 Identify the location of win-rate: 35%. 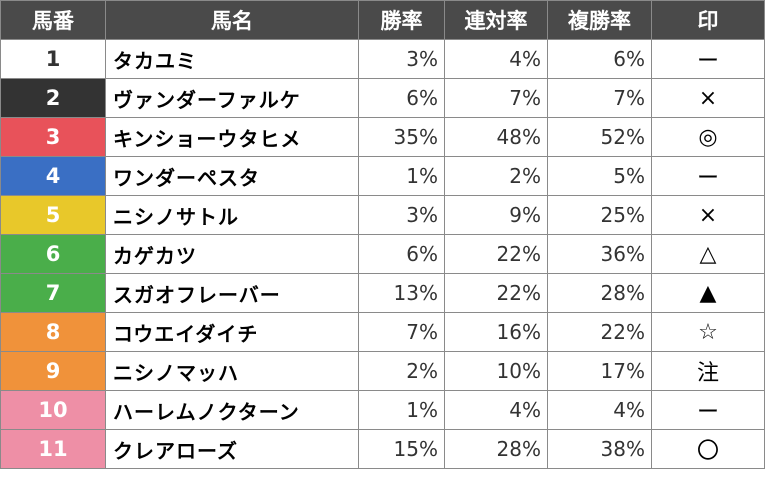
(401, 137).